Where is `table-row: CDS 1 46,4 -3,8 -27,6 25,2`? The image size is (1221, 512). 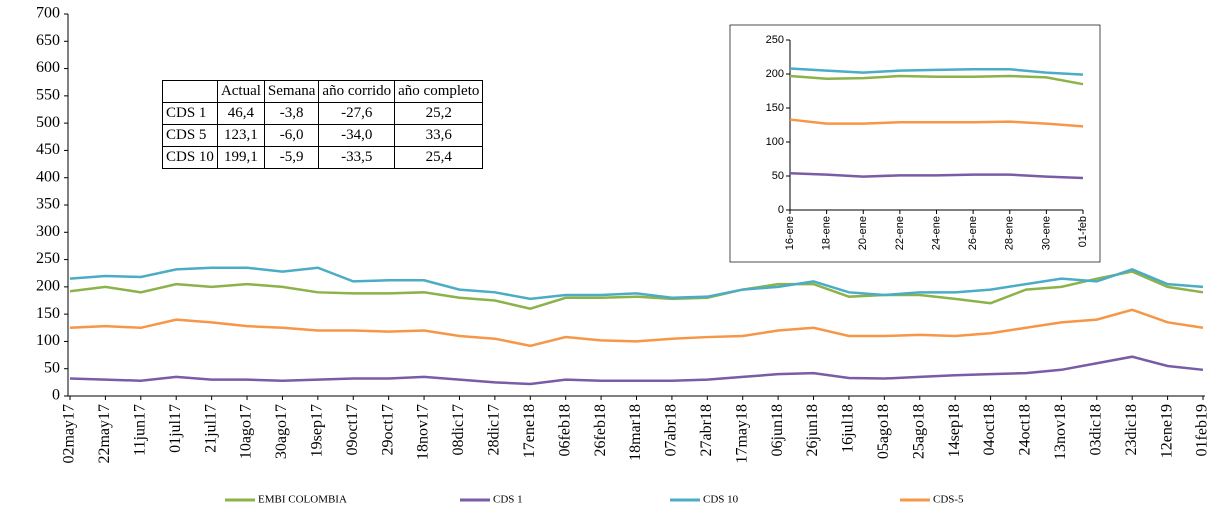 table-row: CDS 1 46,4 -3,8 -27,6 25,2 is located at coordinates (323, 113).